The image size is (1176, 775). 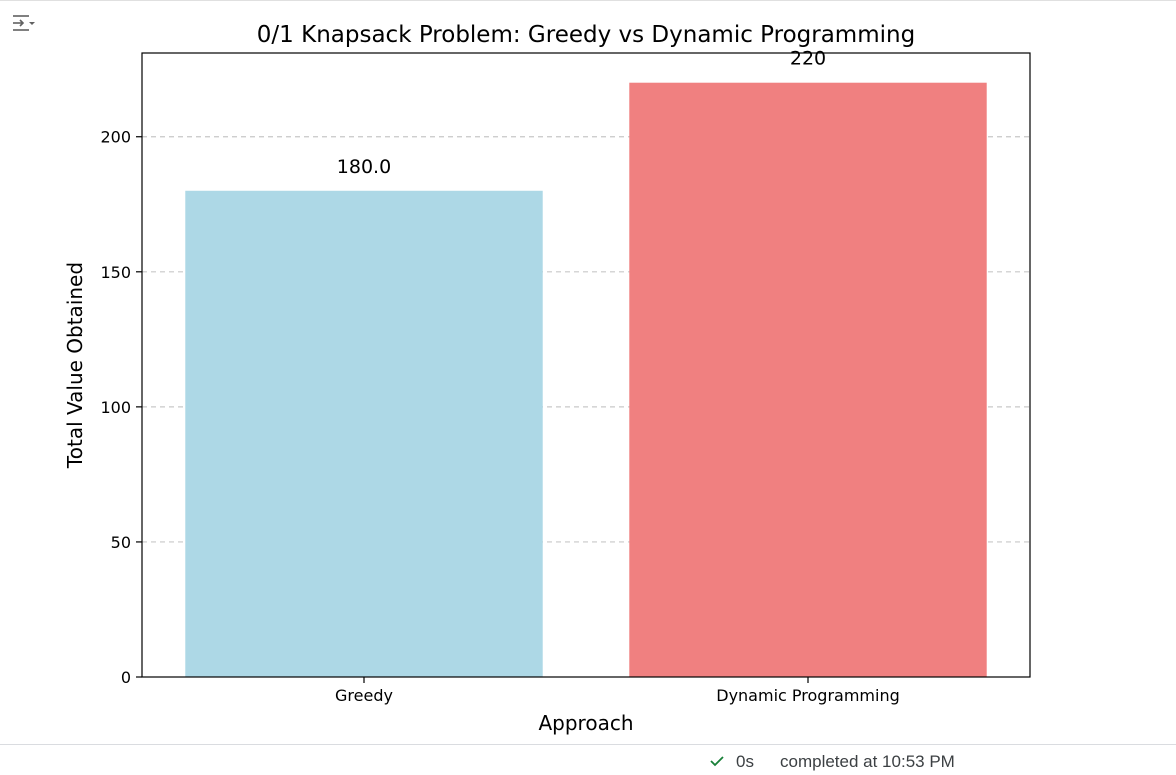 What do you see at coordinates (867, 761) in the screenshot?
I see `execution-status: completed at 10:53 PM` at bounding box center [867, 761].